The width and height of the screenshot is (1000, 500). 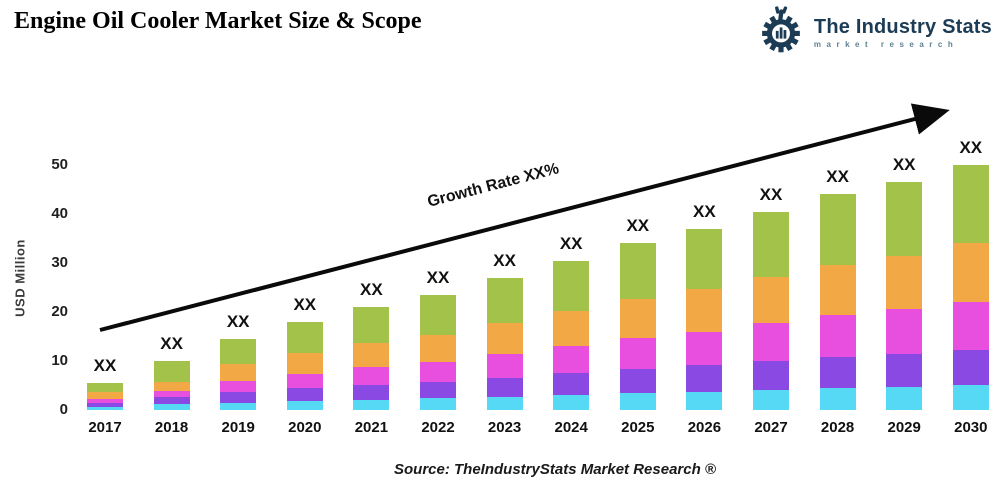 What do you see at coordinates (781, 32) in the screenshot?
I see `gear-wrench-icon` at bounding box center [781, 32].